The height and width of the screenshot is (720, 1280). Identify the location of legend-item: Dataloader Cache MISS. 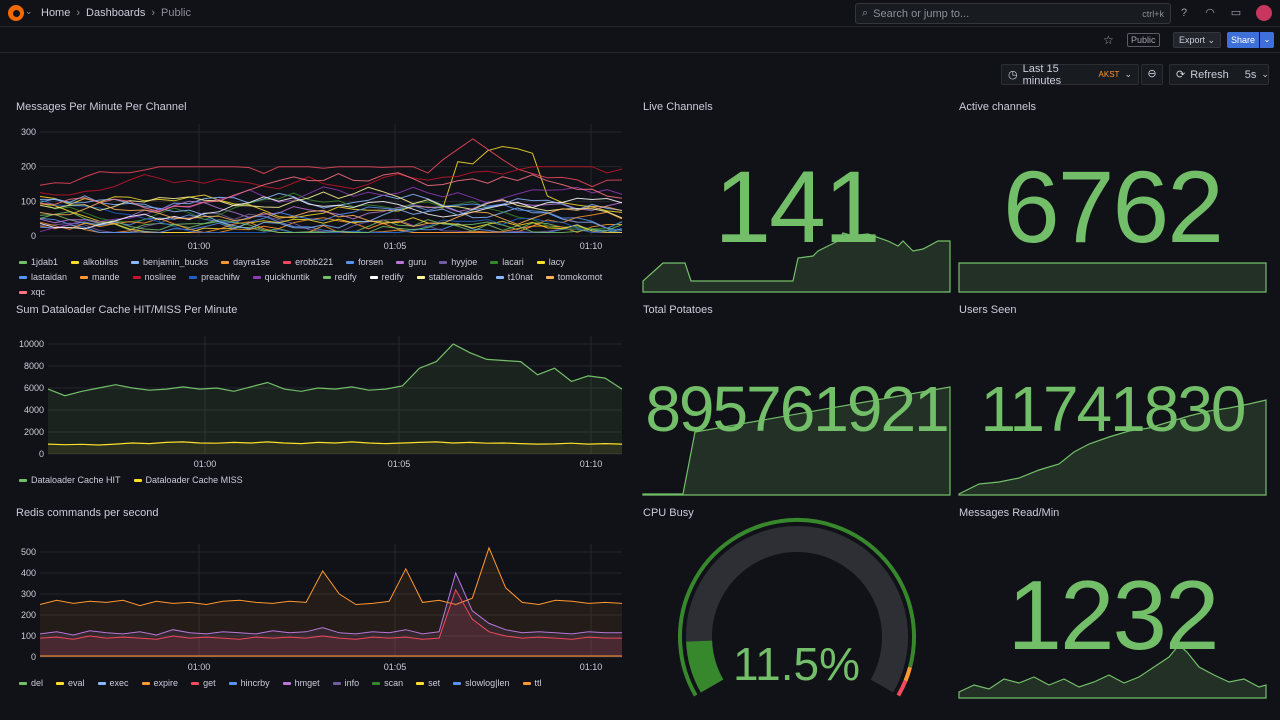
(188, 480).